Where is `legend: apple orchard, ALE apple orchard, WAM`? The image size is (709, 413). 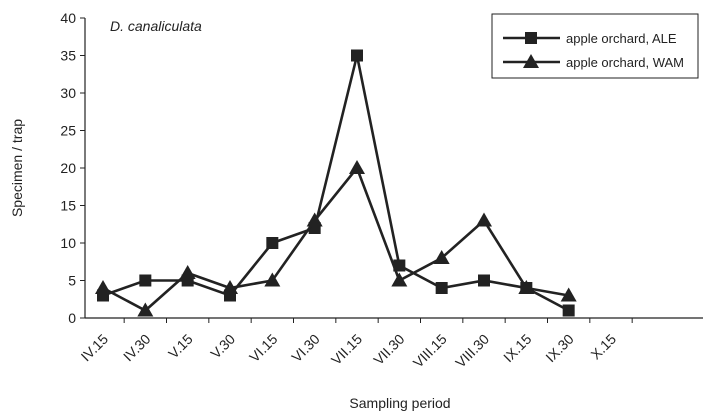 legend: apple orchard, ALE apple orchard, WAM is located at coordinates (595, 46).